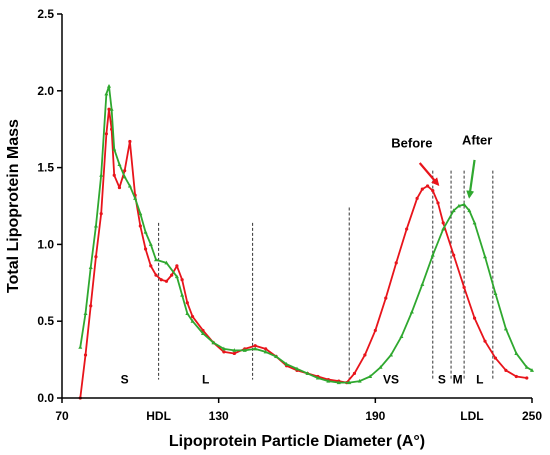 This screenshot has height=455, width=550. What do you see at coordinates (477, 140) in the screenshot?
I see `annotation-label: After` at bounding box center [477, 140].